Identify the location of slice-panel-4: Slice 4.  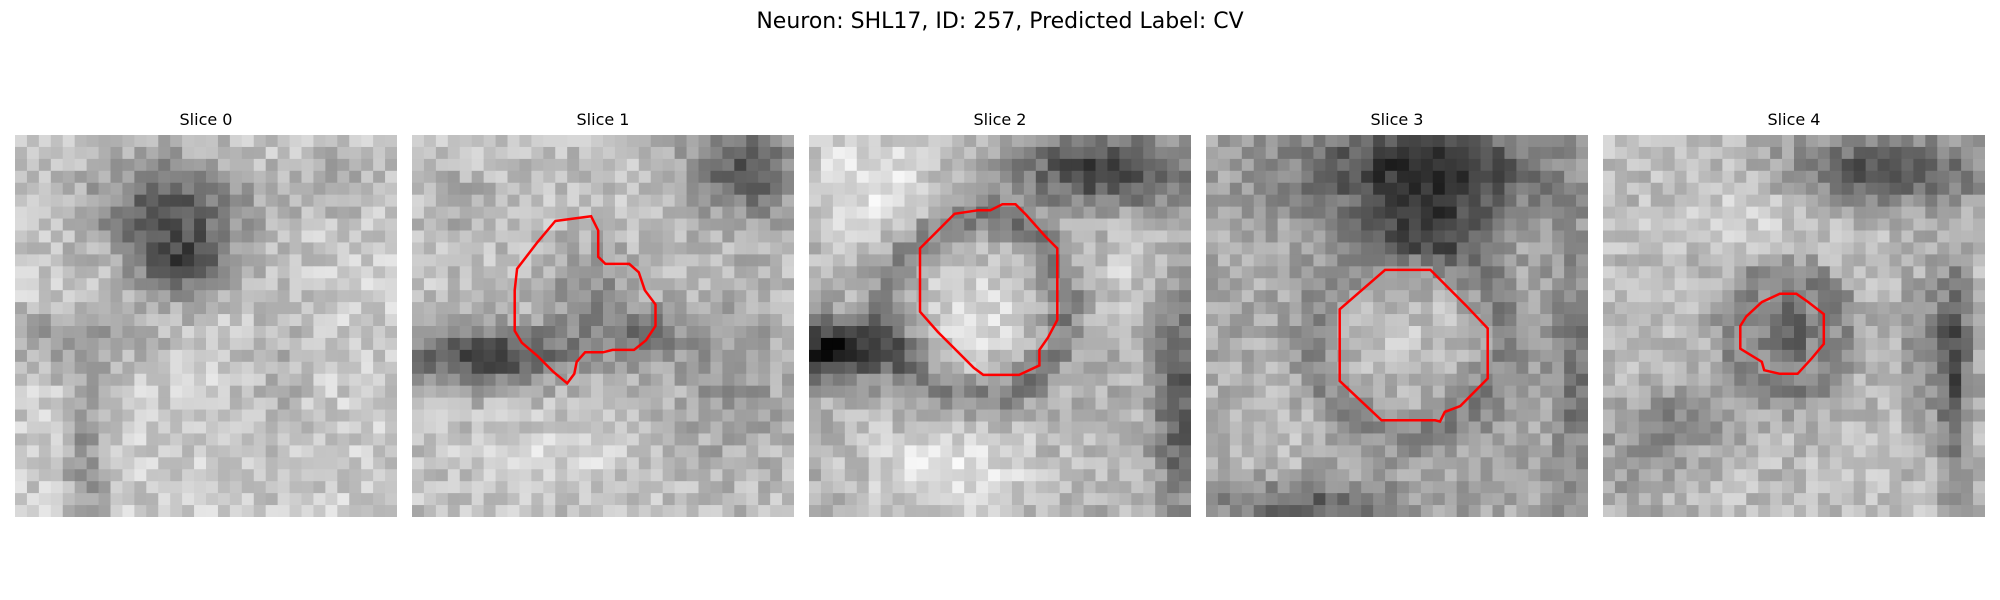
(1794, 313).